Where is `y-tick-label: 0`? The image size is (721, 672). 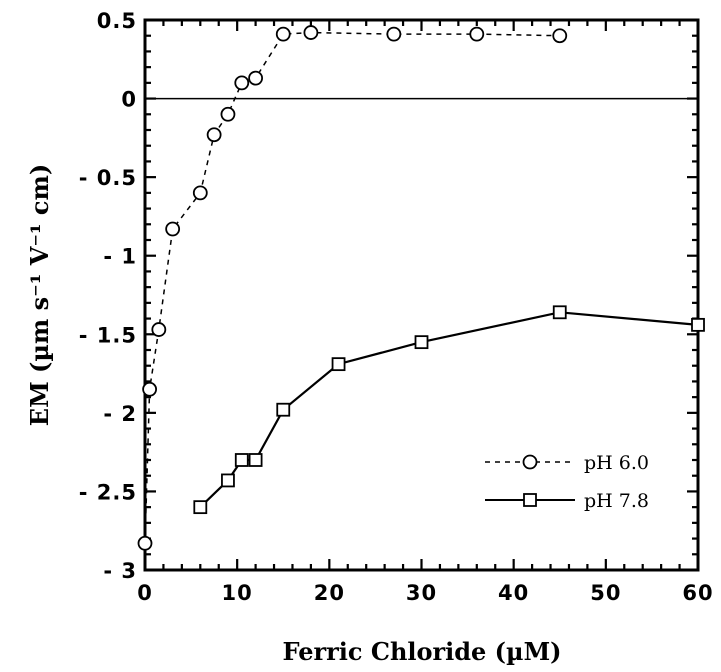
y-tick-label: 0 is located at coordinates (129, 100).